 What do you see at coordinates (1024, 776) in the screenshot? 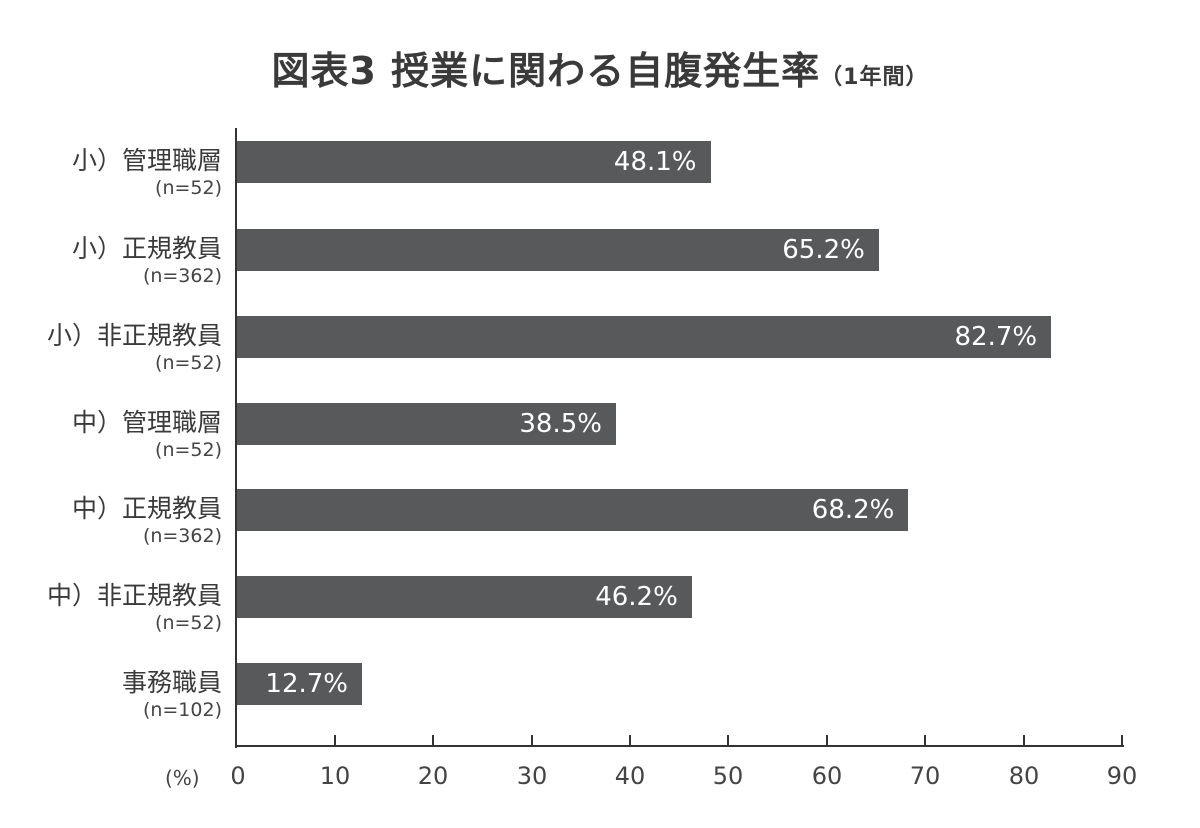
I see `x-tick-label: 80` at bounding box center [1024, 776].